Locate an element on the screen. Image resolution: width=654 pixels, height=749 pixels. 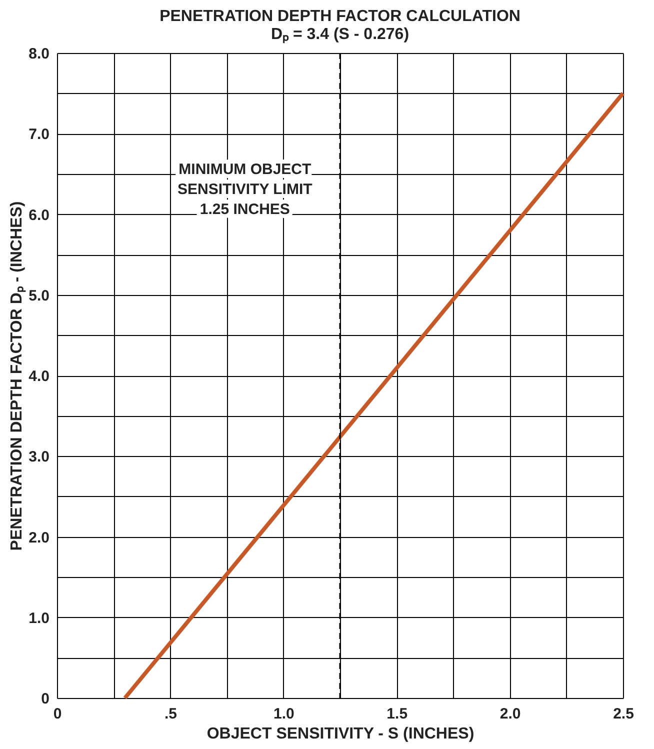
x-tick-label: 2.5 is located at coordinates (623, 714).